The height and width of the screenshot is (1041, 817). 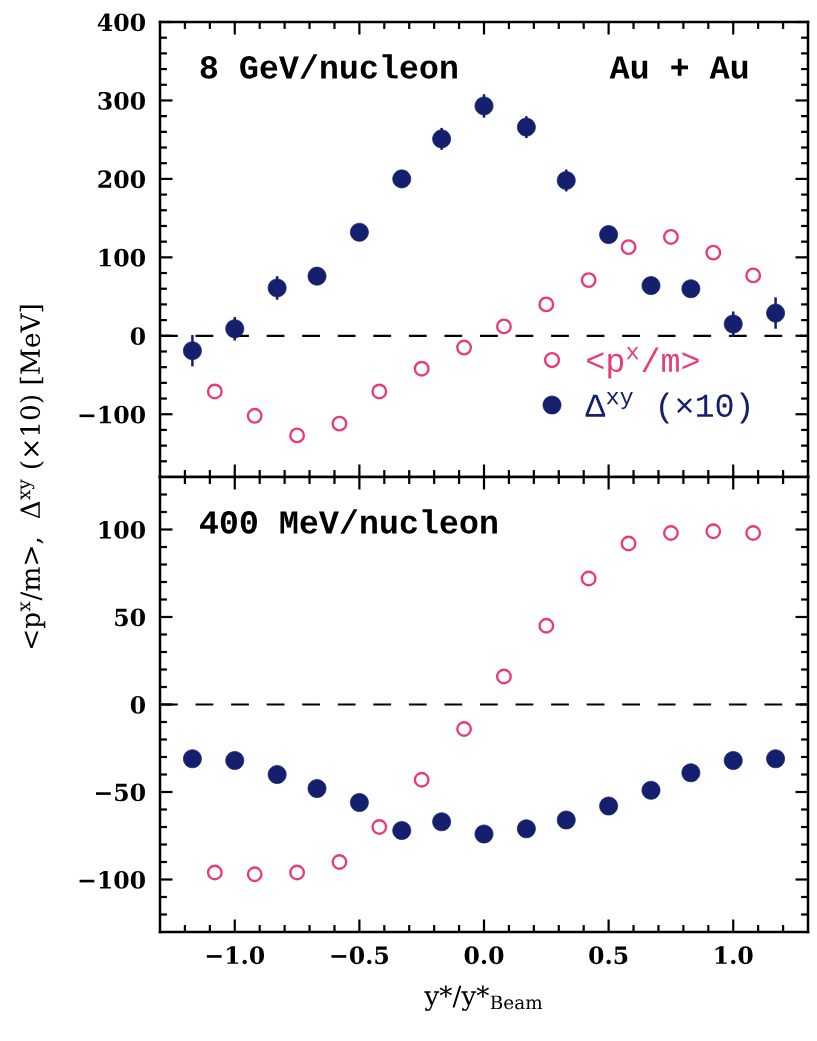 I want to click on y-tick-label: −50, so click(x=120, y=792).